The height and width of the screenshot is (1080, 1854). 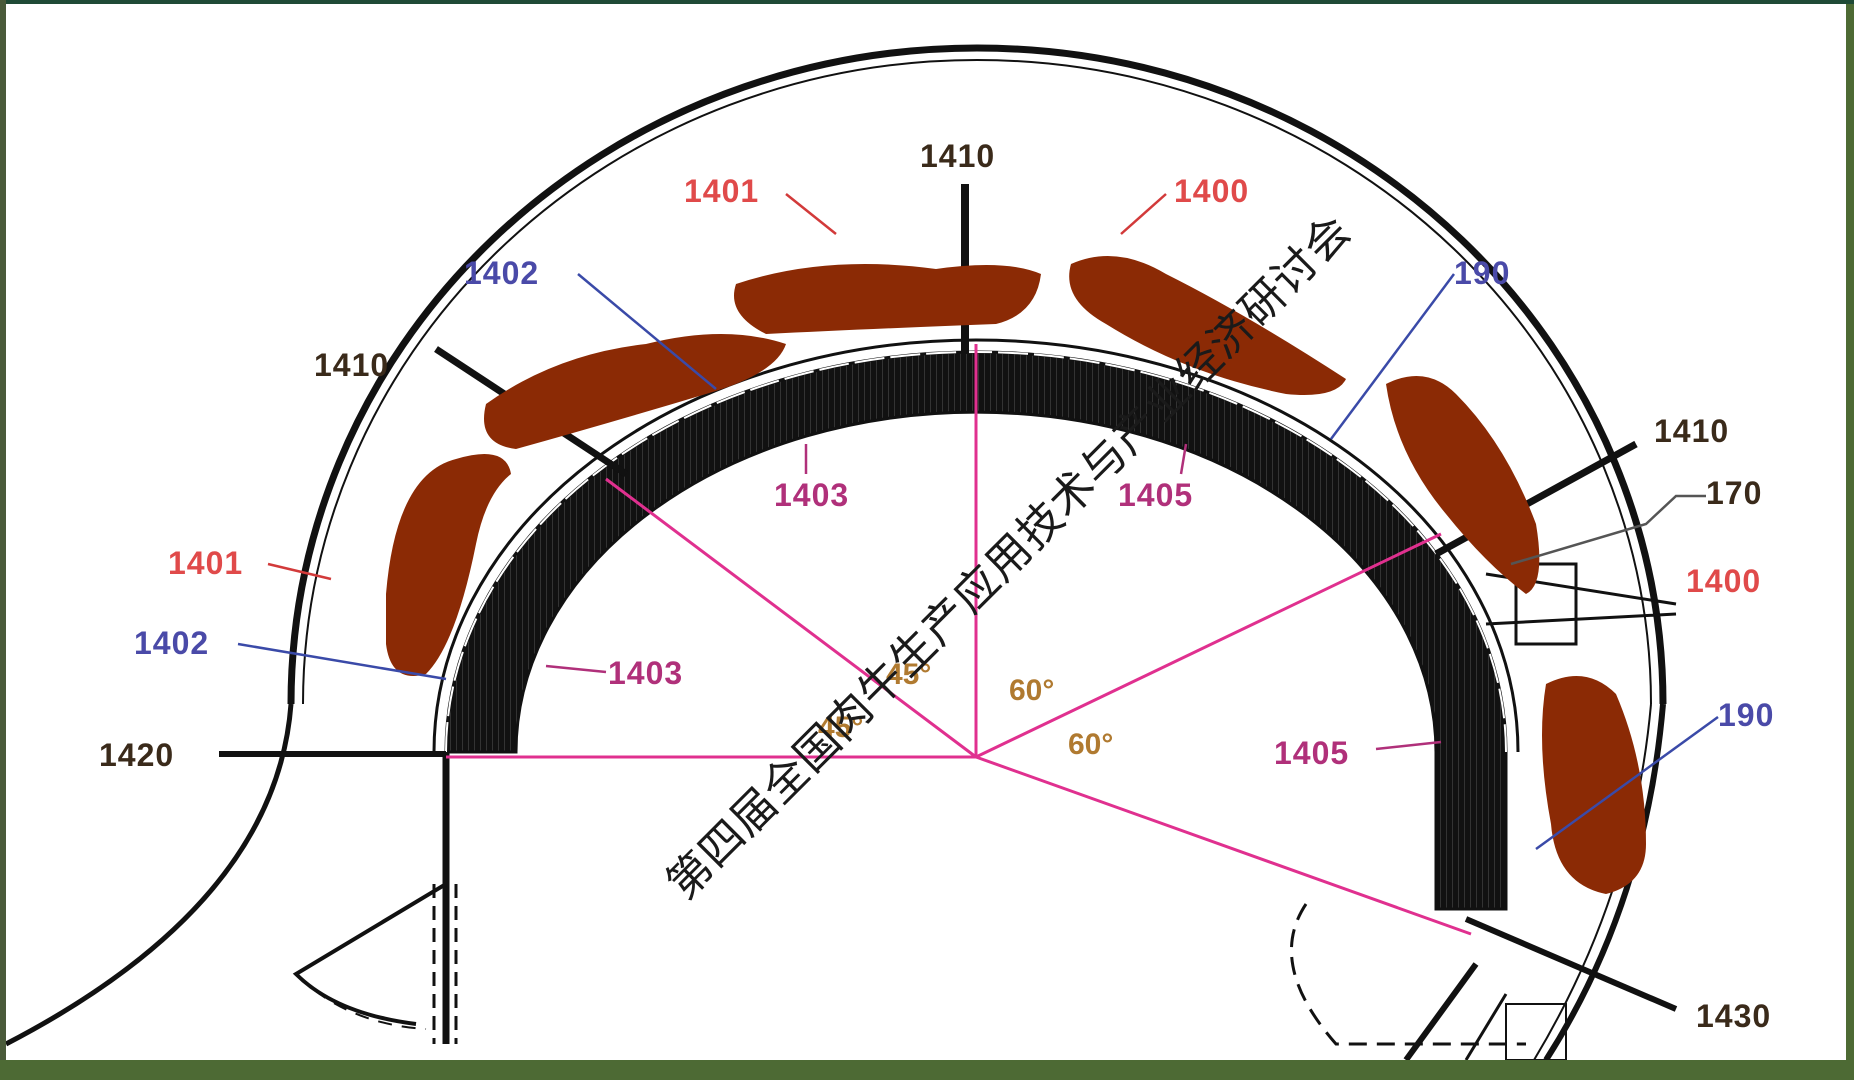 I want to click on label-1400-top: 1400, so click(x=1211, y=191).